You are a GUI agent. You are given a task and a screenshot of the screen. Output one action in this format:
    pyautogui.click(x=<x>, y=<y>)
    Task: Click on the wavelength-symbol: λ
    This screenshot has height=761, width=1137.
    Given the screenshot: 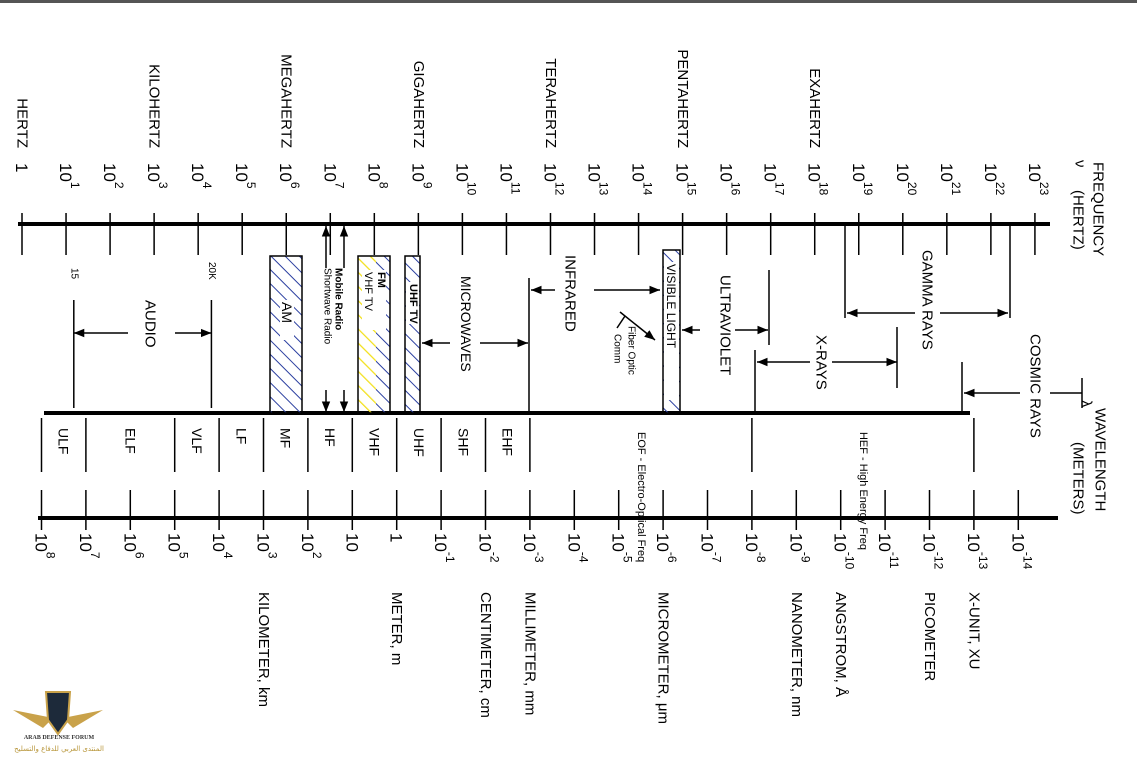 What is the action you would take?
    pyautogui.click(x=1086, y=404)
    